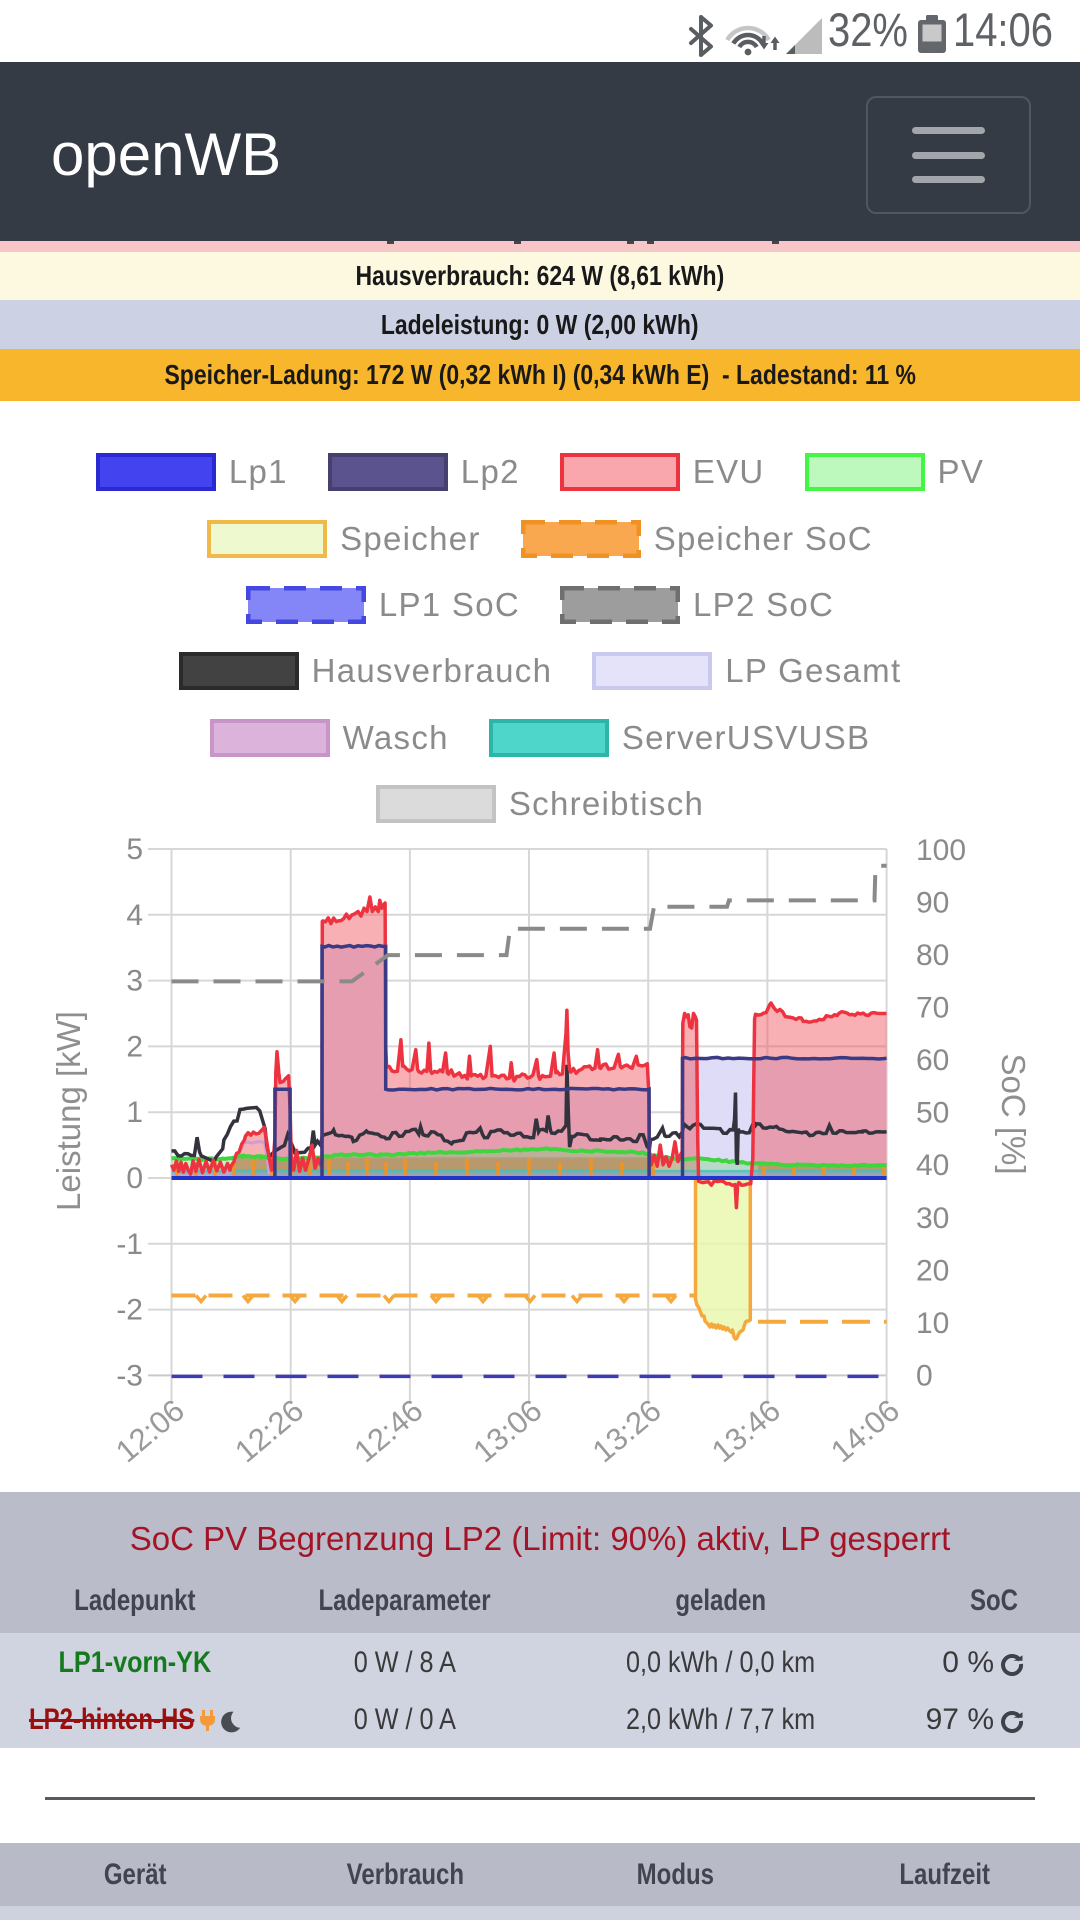 The height and width of the screenshot is (1920, 1080). I want to click on svg-text: 12:26, so click(269, 1431).